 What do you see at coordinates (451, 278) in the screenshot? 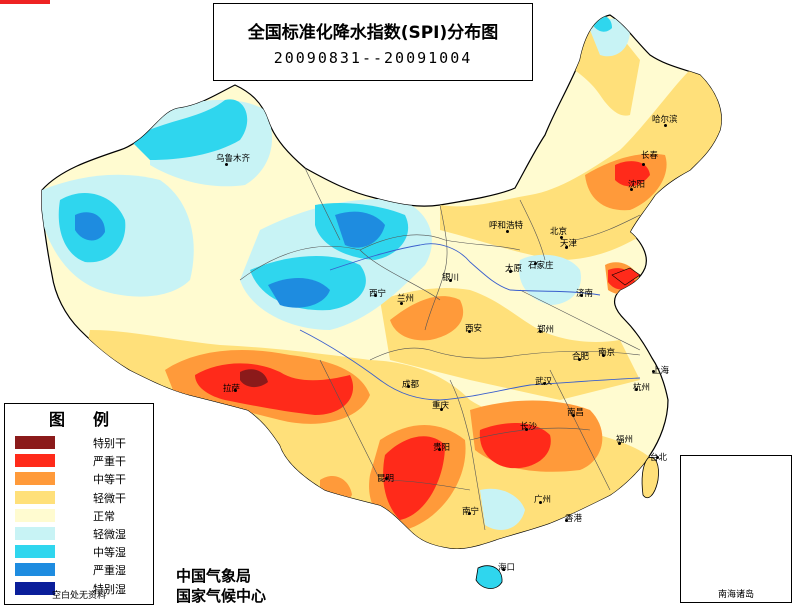
I see `city-label: 银川` at bounding box center [451, 278].